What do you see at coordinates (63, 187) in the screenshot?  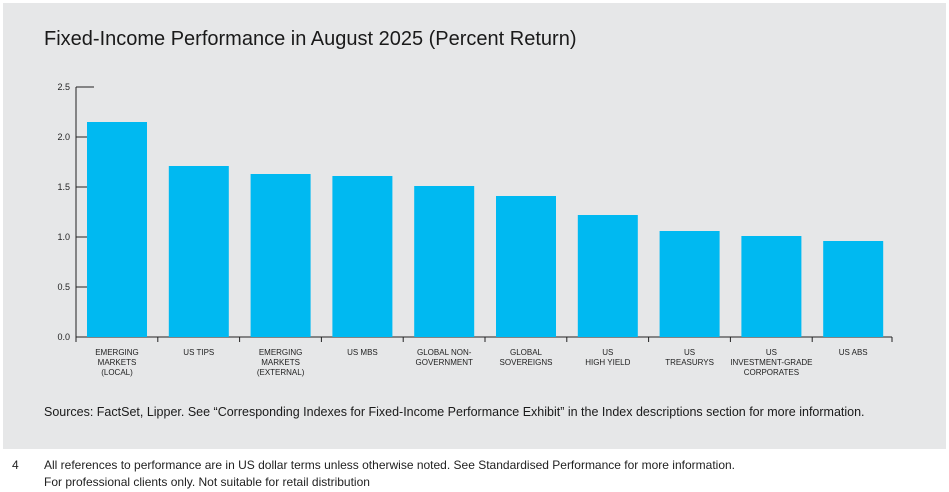 I see `y-tick-label: 1.5` at bounding box center [63, 187].